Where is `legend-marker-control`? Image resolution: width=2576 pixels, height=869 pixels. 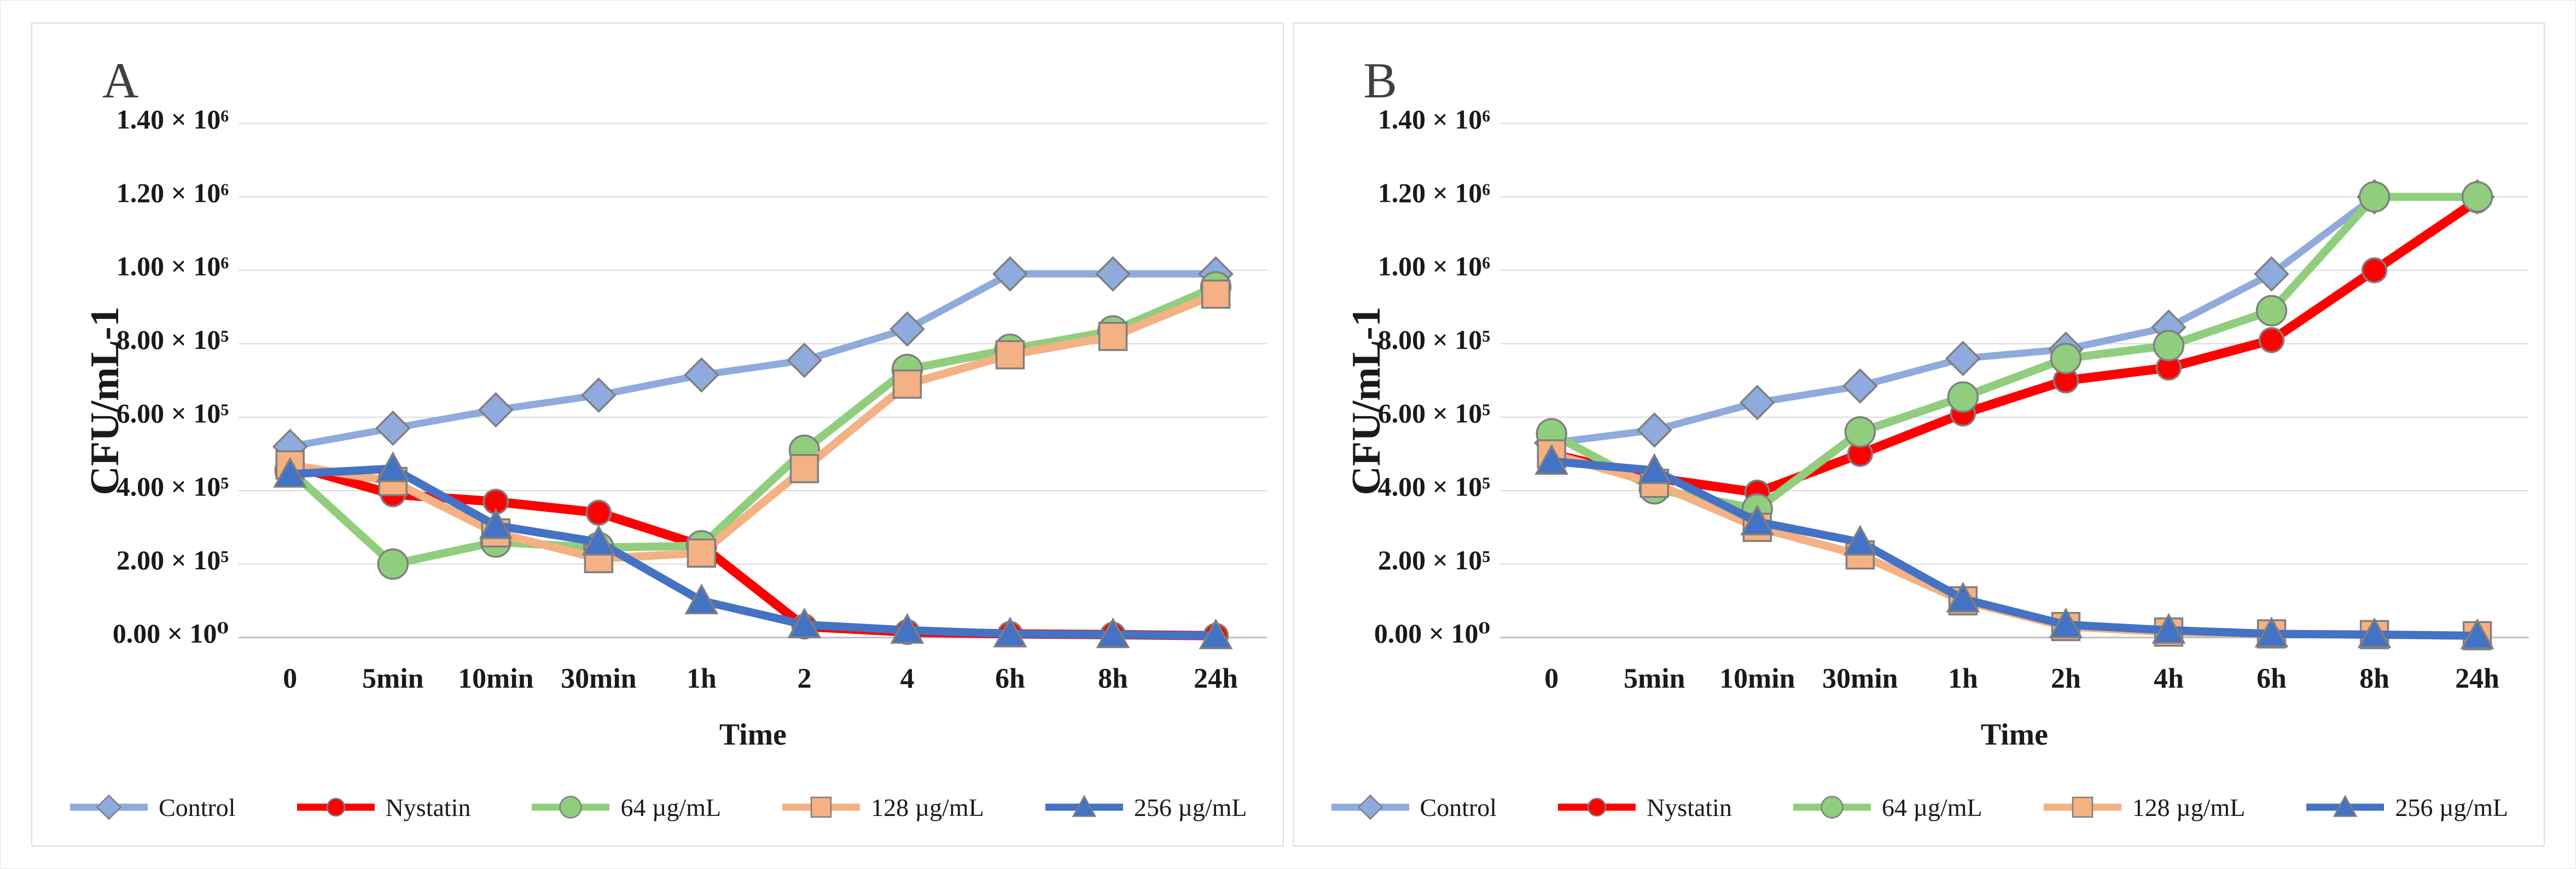
legend-marker-control is located at coordinates (109, 807).